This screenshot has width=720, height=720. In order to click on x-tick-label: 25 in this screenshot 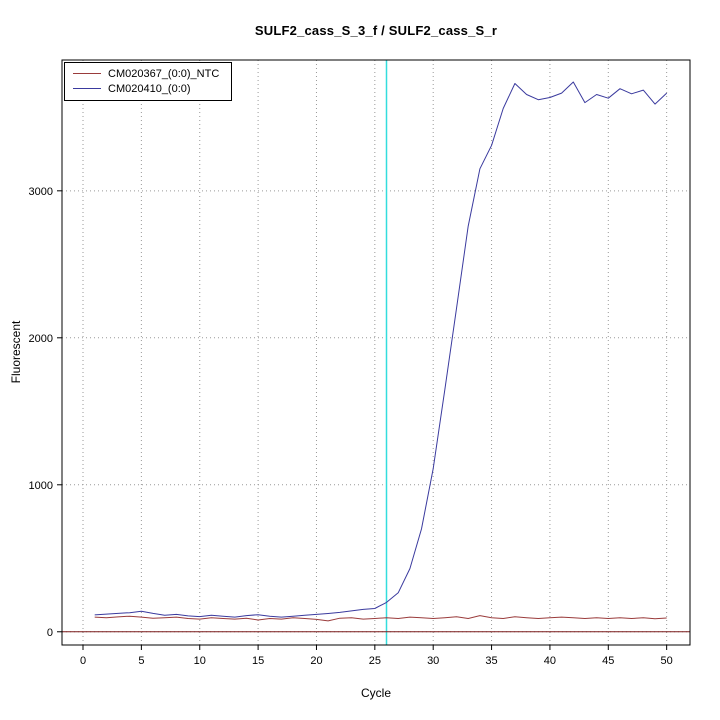, I will do `click(375, 661)`.